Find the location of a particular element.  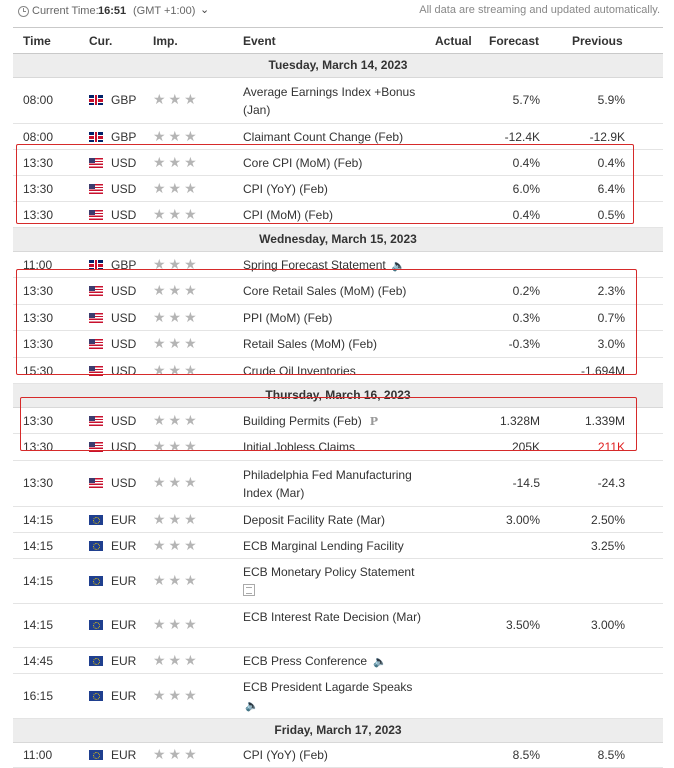

timezone-selector: (GMT +1:00) is located at coordinates (164, 11).